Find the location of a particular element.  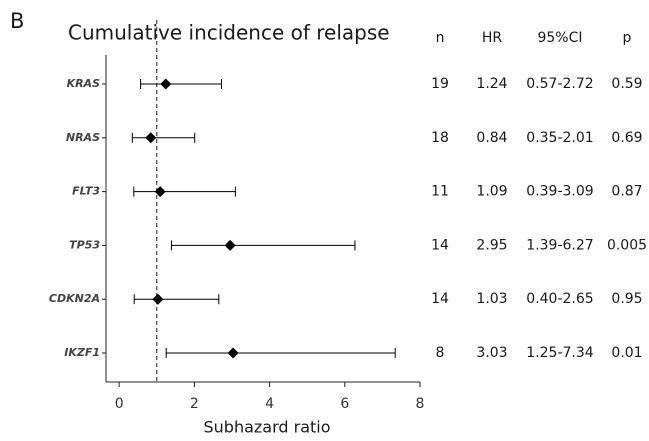

y-tick-label: KRAS is located at coordinates (84, 83).